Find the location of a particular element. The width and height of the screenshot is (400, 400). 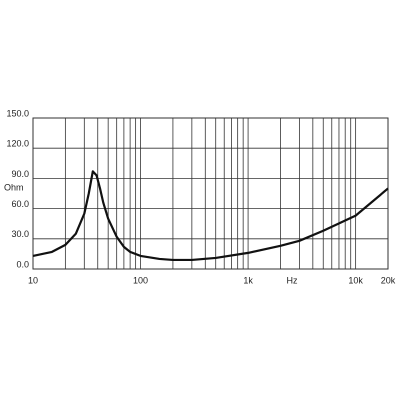

x-tick-label: 1k is located at coordinates (248, 280).